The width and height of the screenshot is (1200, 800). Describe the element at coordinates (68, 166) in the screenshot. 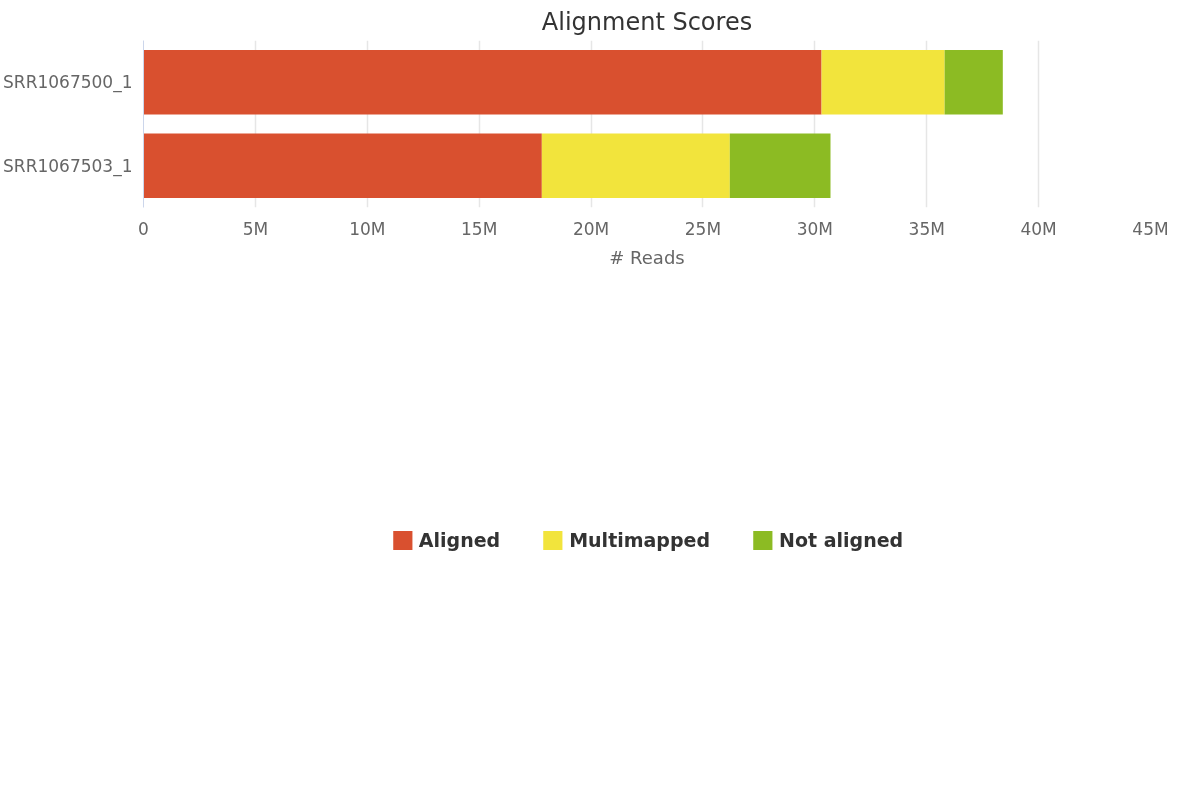

I see `y-tick-label: SRR1067503_1` at that location.